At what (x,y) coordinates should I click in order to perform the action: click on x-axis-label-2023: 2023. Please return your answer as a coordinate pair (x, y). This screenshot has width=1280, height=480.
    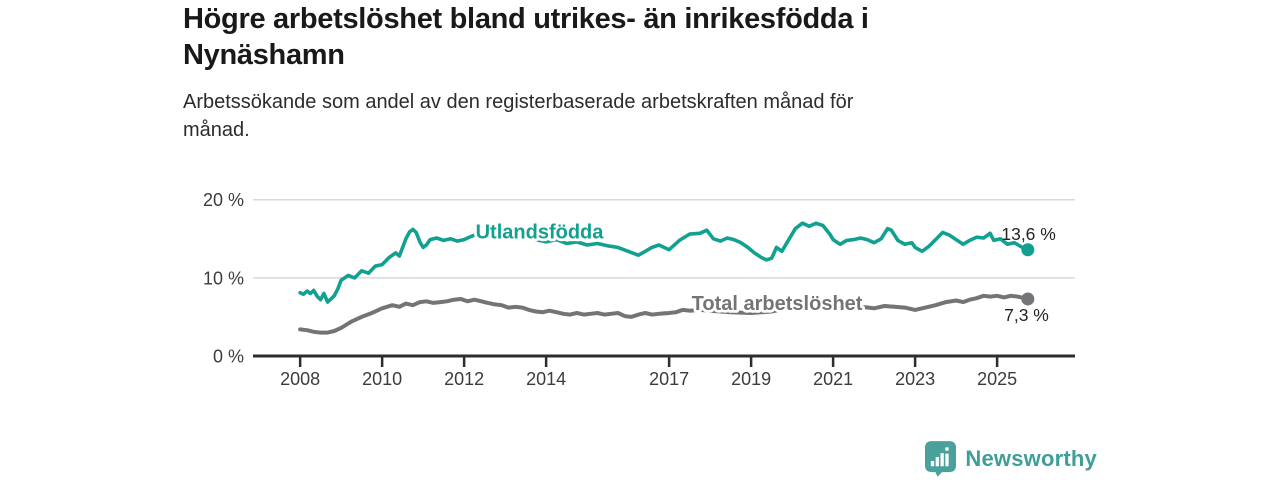
    Looking at the image, I should click on (915, 379).